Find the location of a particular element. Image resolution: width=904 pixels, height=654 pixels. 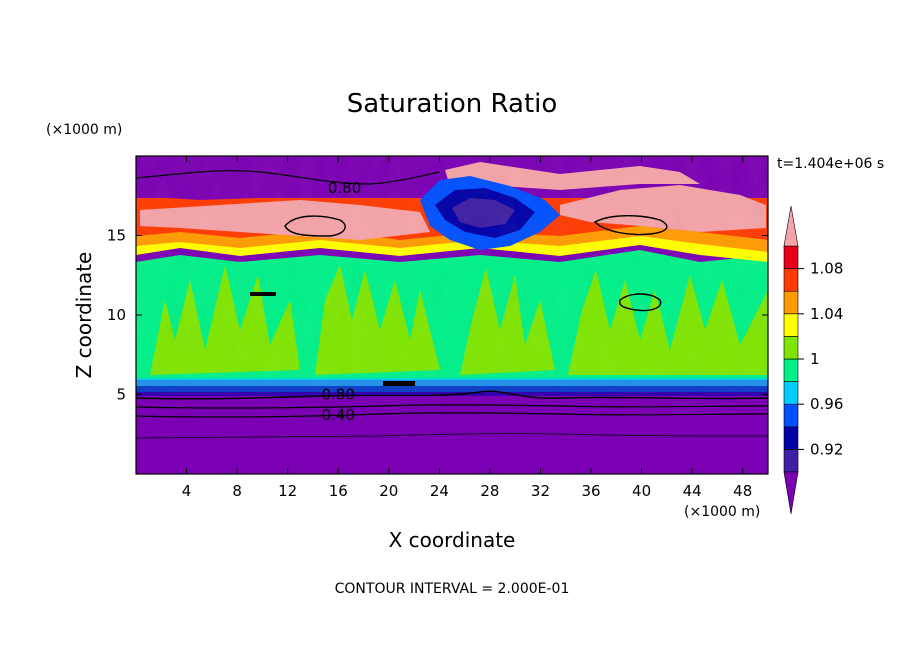

x-tick-label: 8 is located at coordinates (237, 491).